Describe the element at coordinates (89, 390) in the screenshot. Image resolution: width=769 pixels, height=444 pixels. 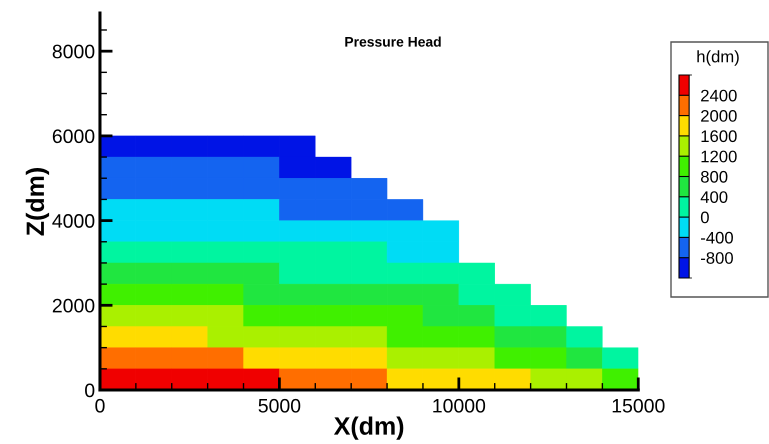
I see `y-tick-label: 0` at that location.